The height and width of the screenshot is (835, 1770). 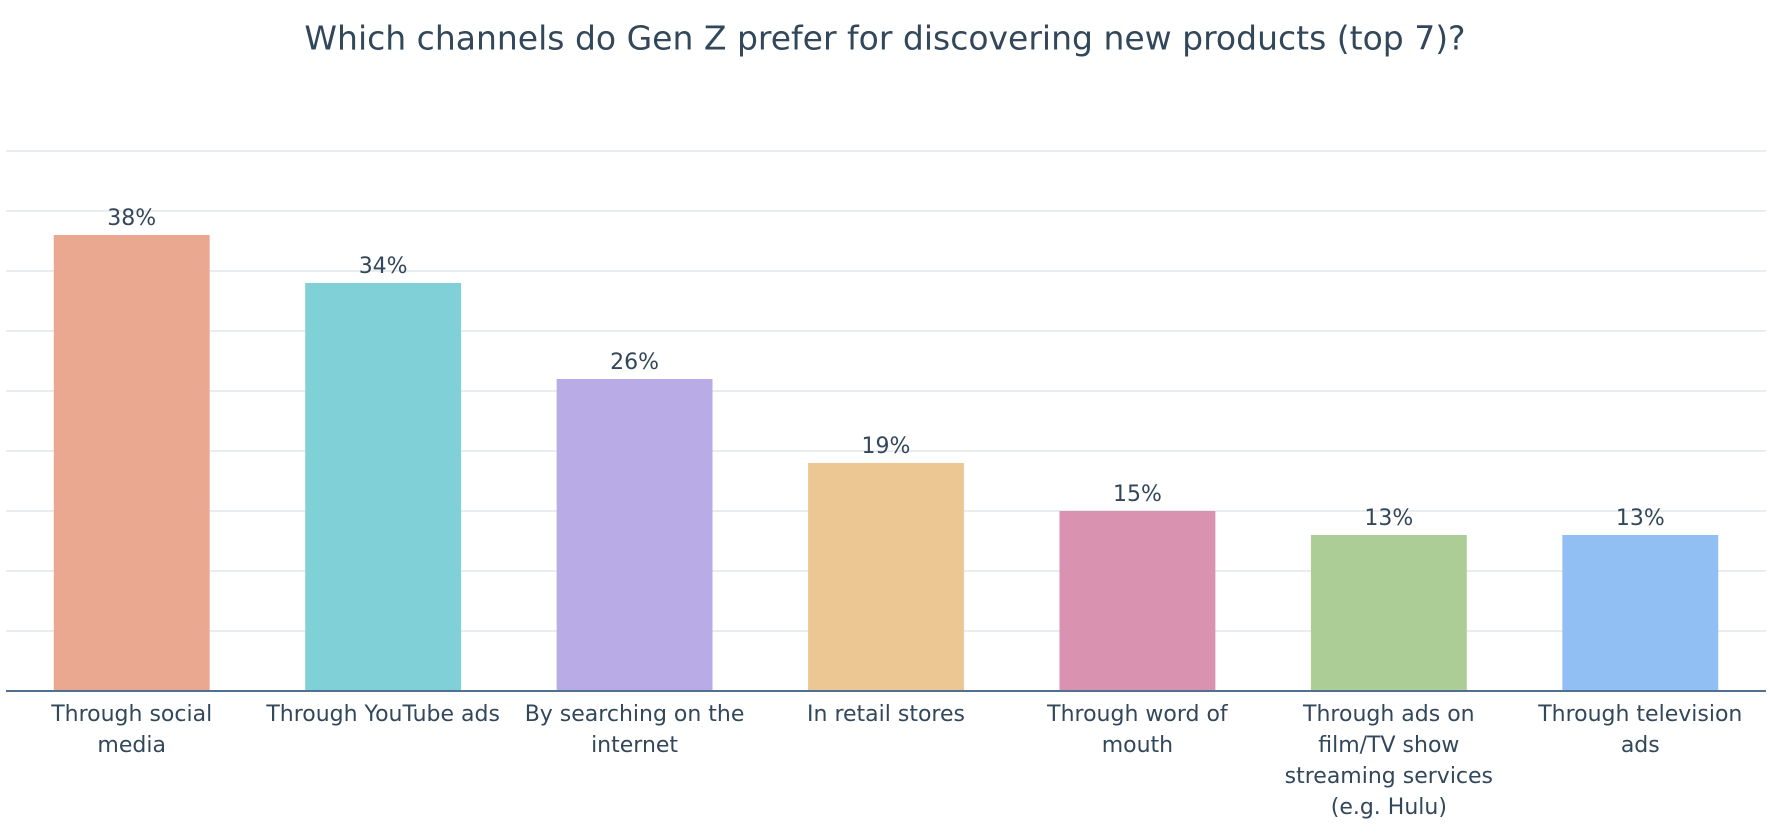 What do you see at coordinates (886, 714) in the screenshot?
I see `x-tick-label: In retail stores` at bounding box center [886, 714].